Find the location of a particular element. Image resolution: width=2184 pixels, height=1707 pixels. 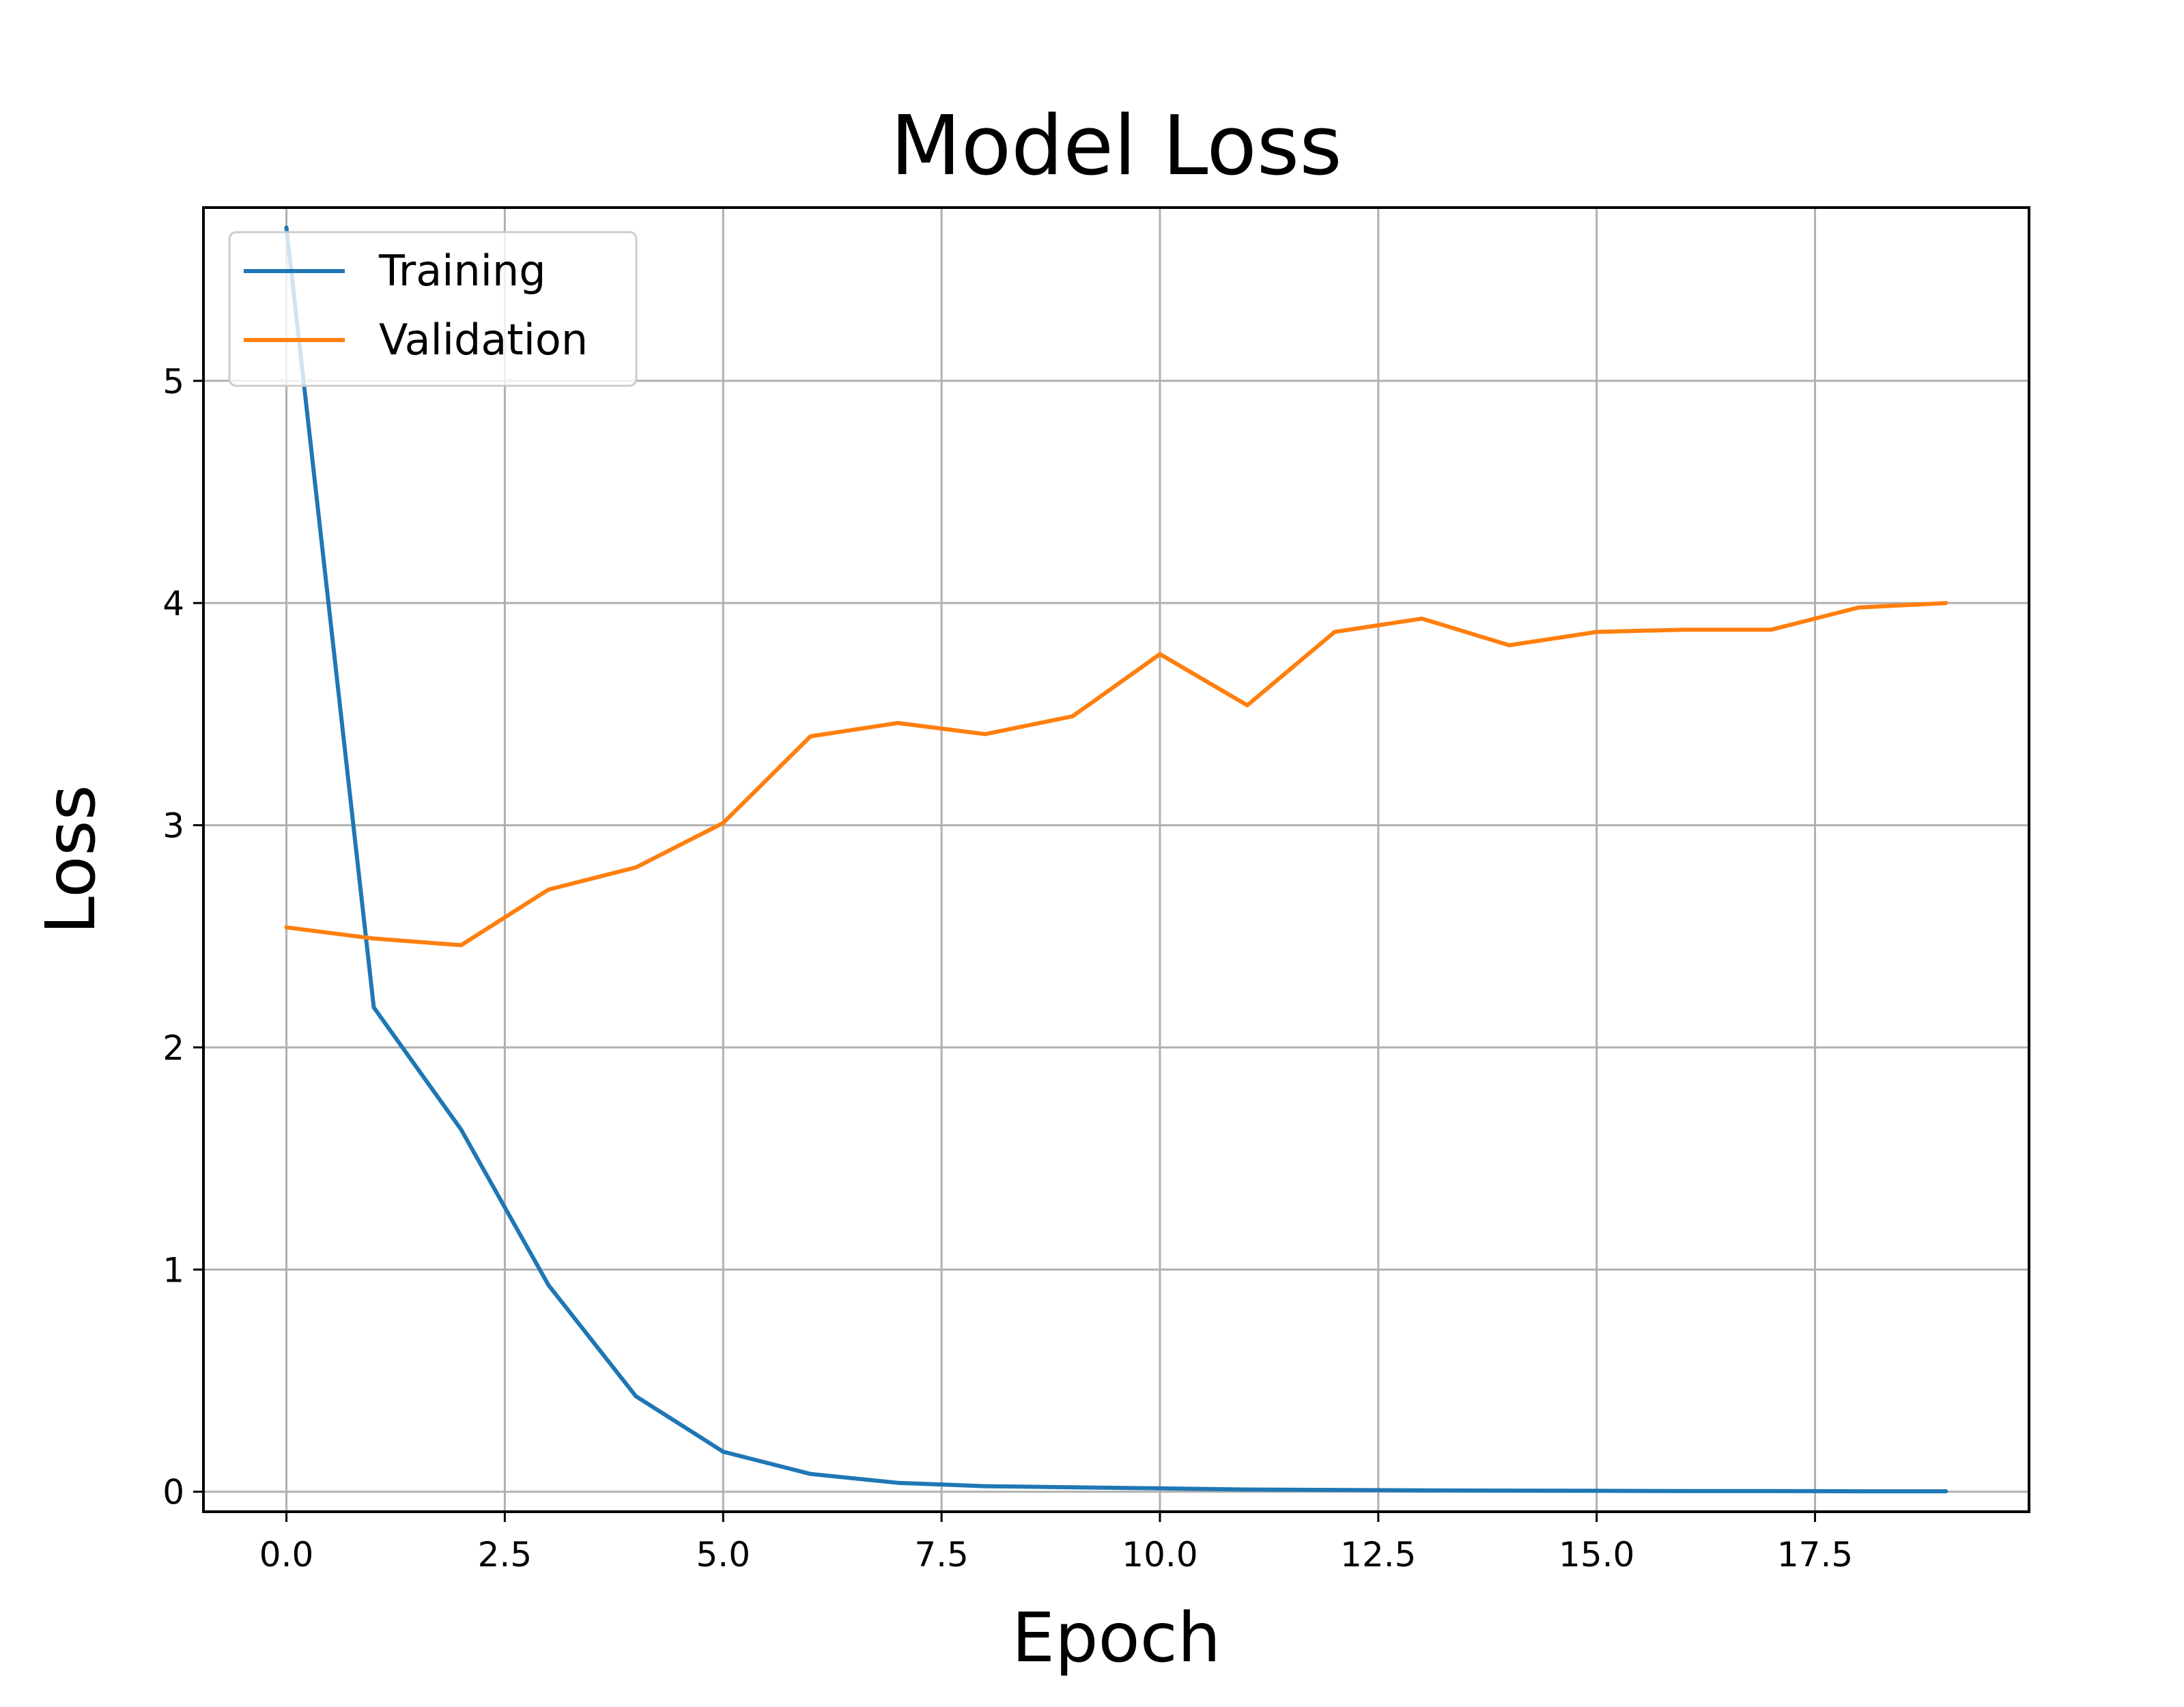

x-tick-label: 2.5 is located at coordinates (505, 1555).